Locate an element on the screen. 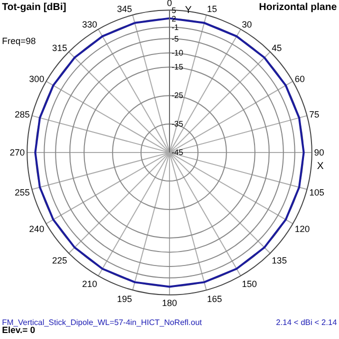 The image size is (339, 339). spoke-label: 315 is located at coordinates (60, 48).